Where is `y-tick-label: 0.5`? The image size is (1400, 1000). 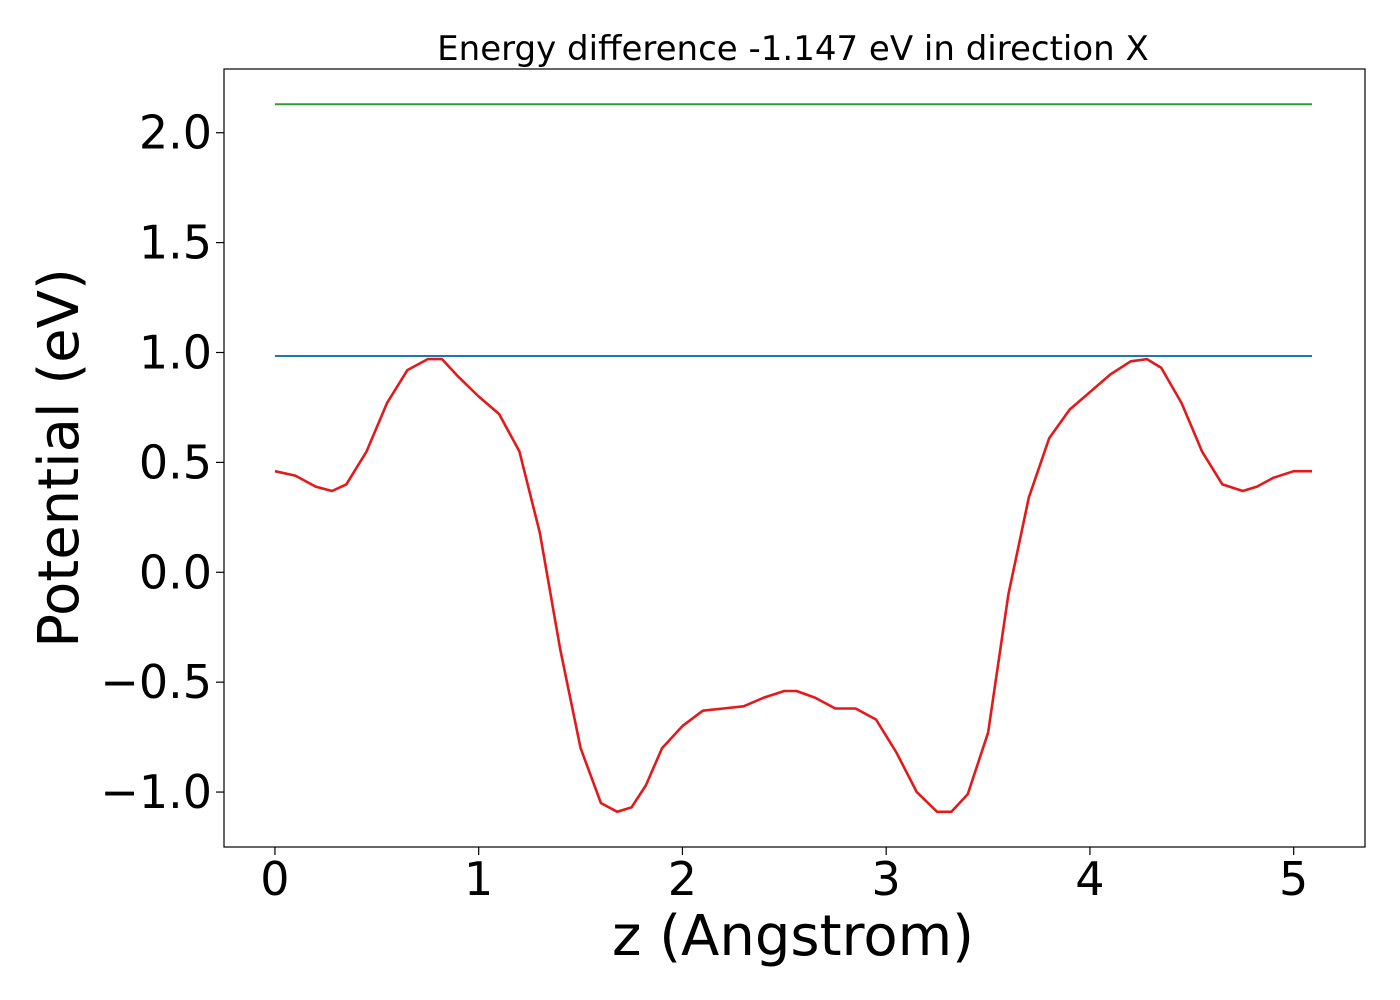 y-tick-label: 0.5 is located at coordinates (175, 462).